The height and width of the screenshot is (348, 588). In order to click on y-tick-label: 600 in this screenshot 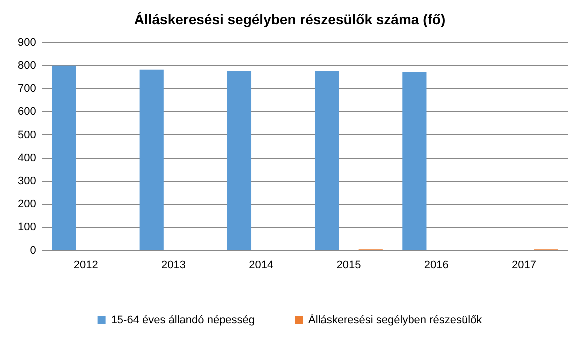, I will do `click(27, 112)`.